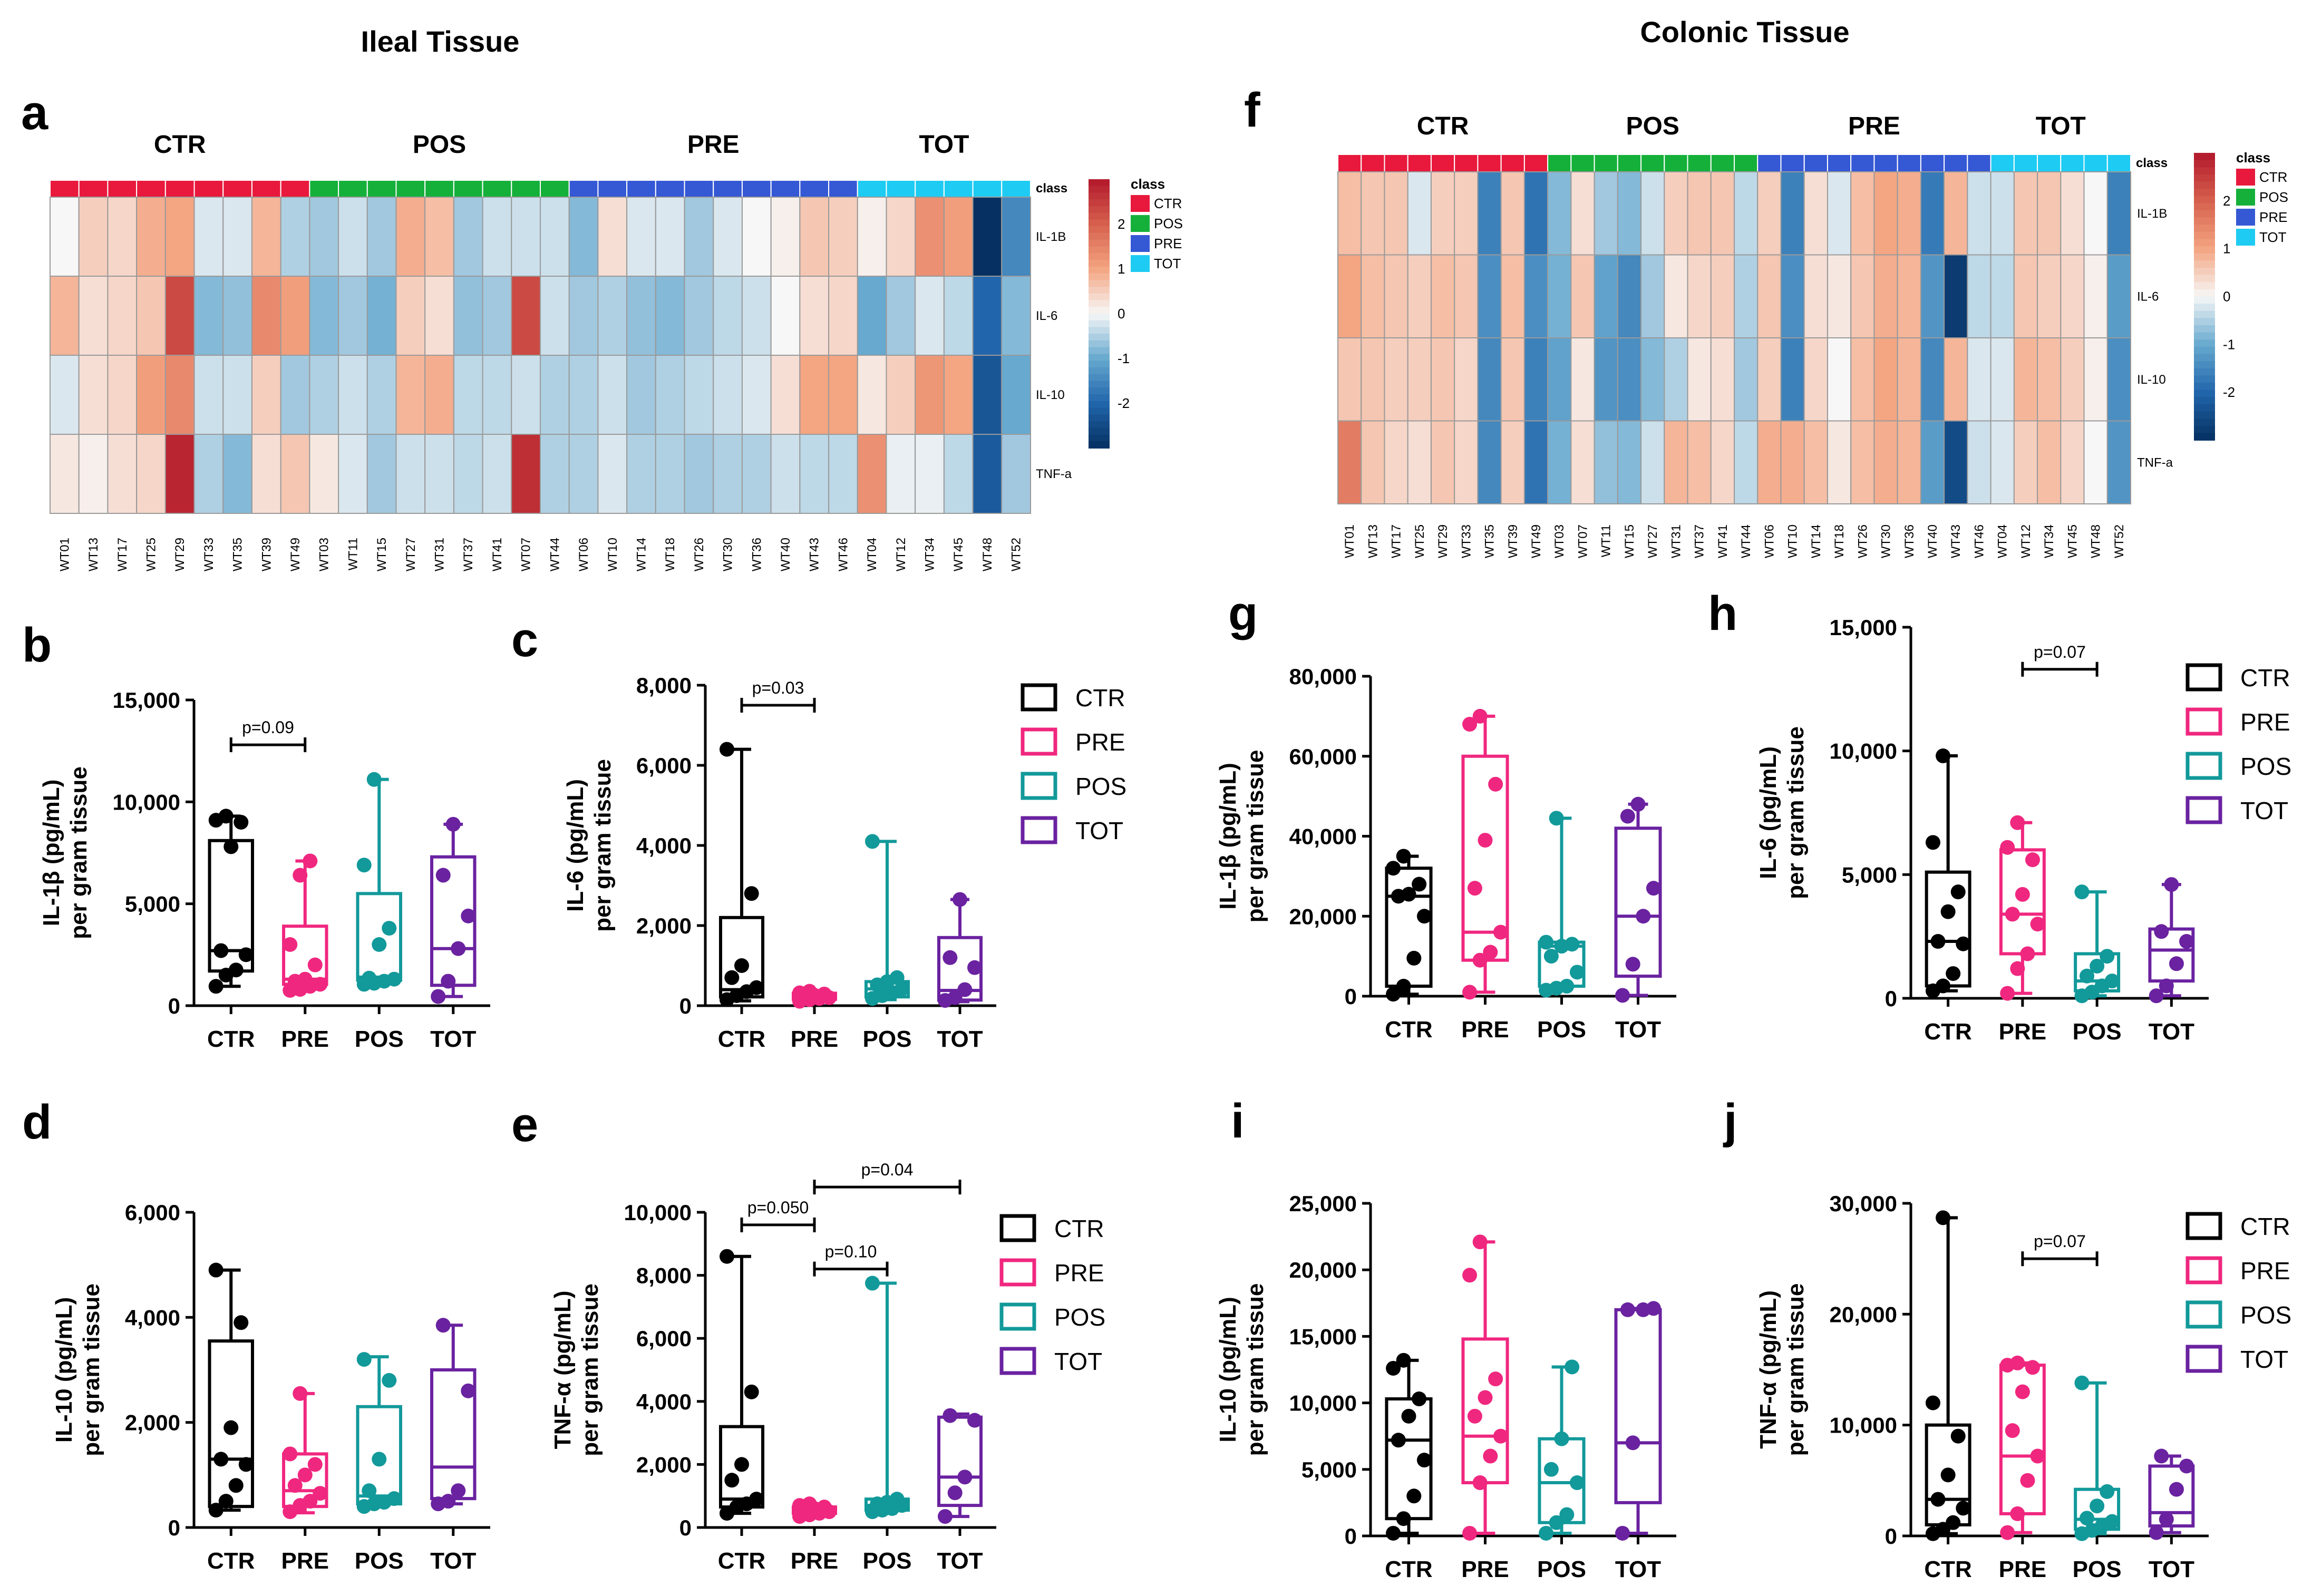  I want to click on y-tick-label: 40,000, so click(1323, 836).